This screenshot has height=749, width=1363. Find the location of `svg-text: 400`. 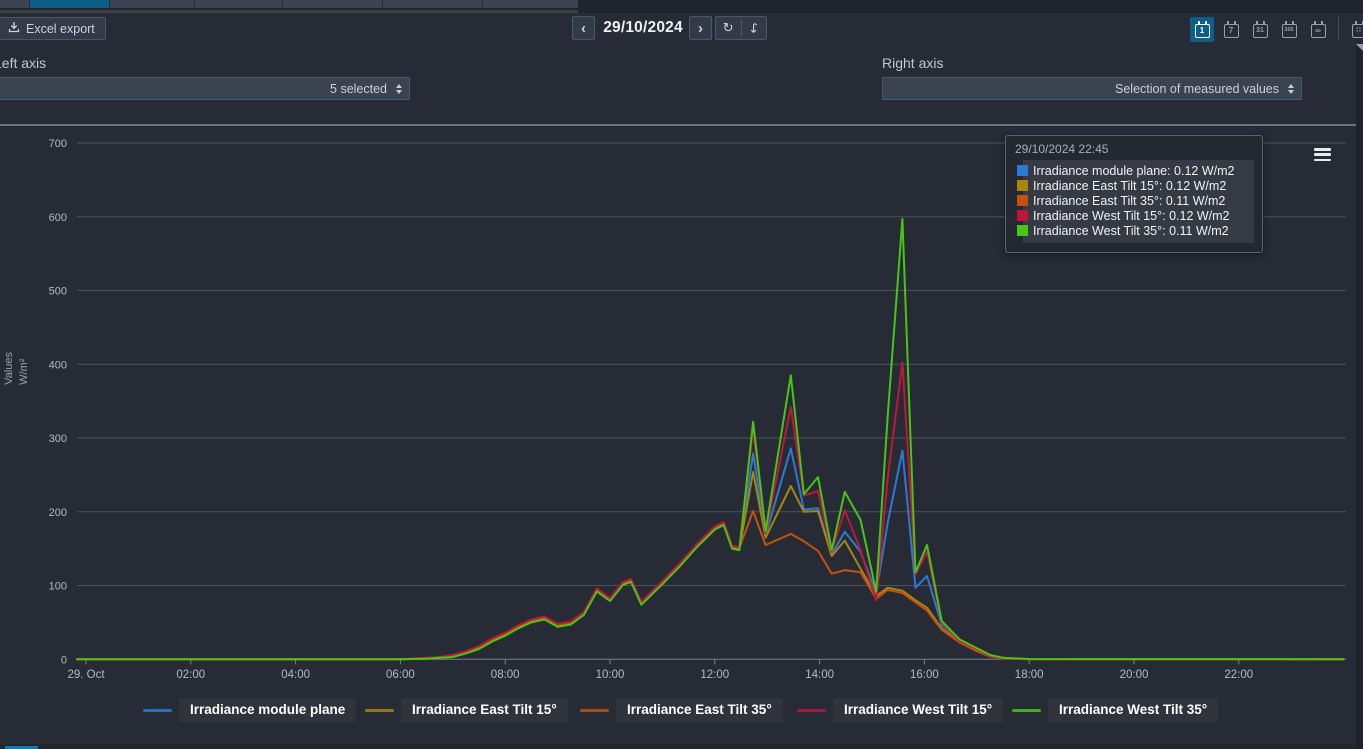

svg-text: 400 is located at coordinates (58, 365).